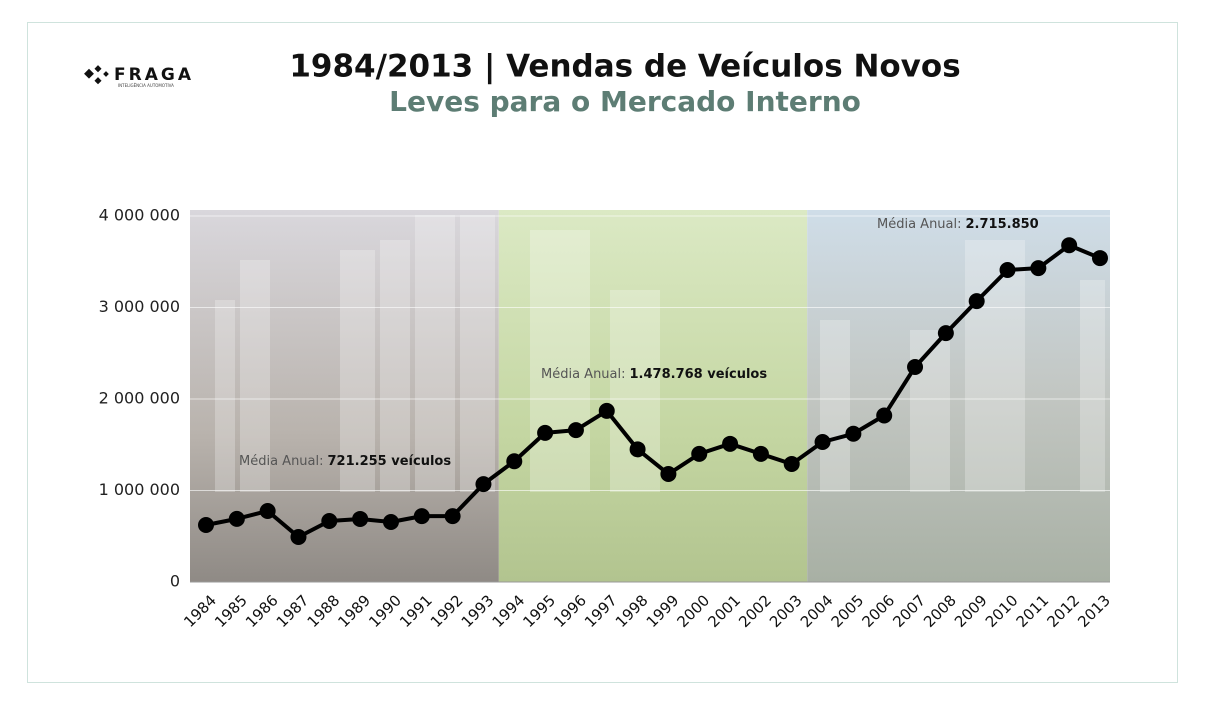 The width and height of the screenshot is (1208, 704). I want to click on annotation: Média Anual: 1.478.768 veículos, so click(654, 374).